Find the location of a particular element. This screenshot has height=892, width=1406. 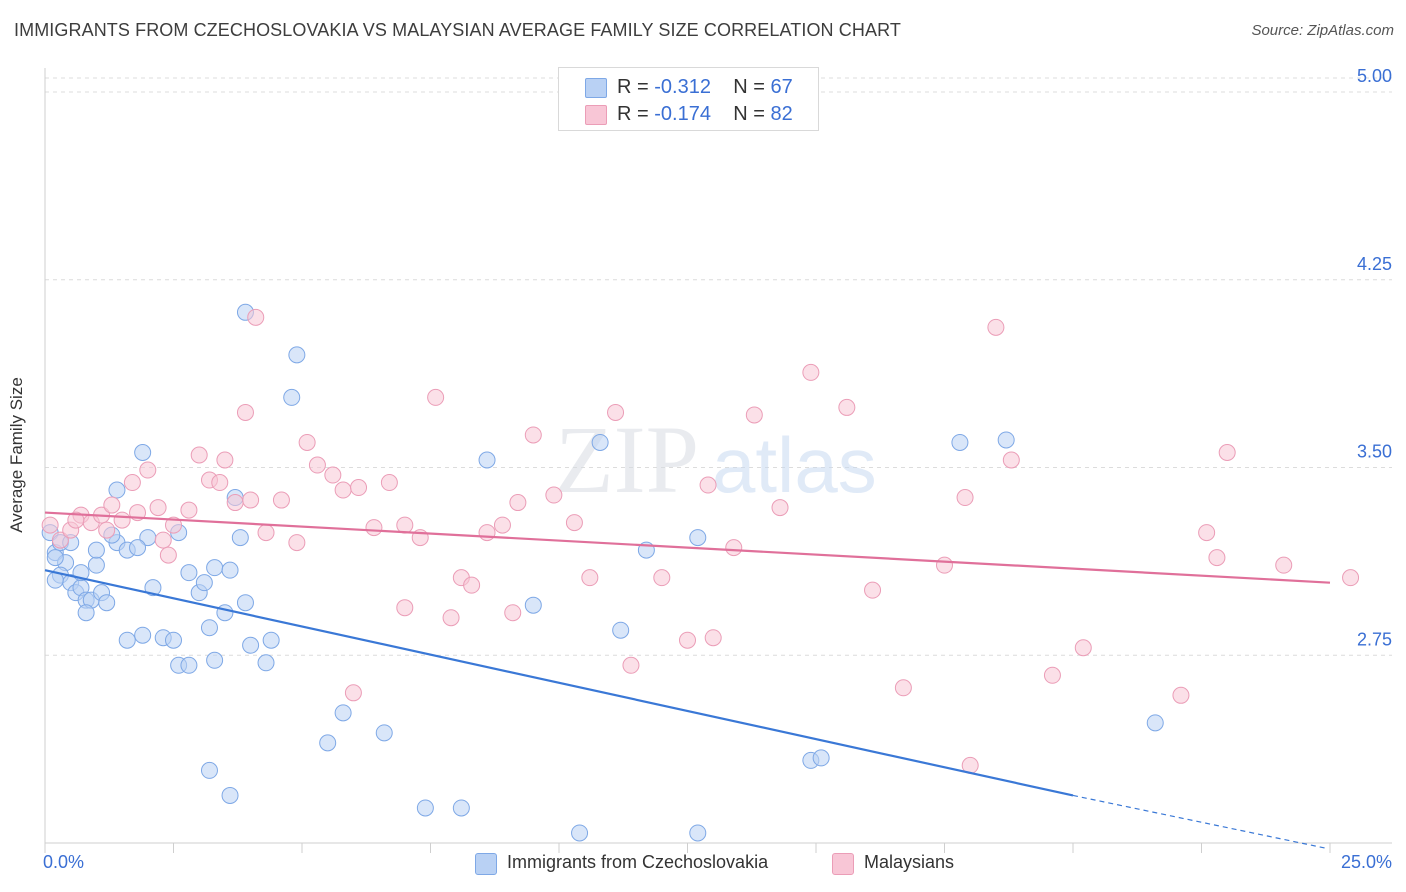

trend-line-extension is located at coordinates (1198, 821).